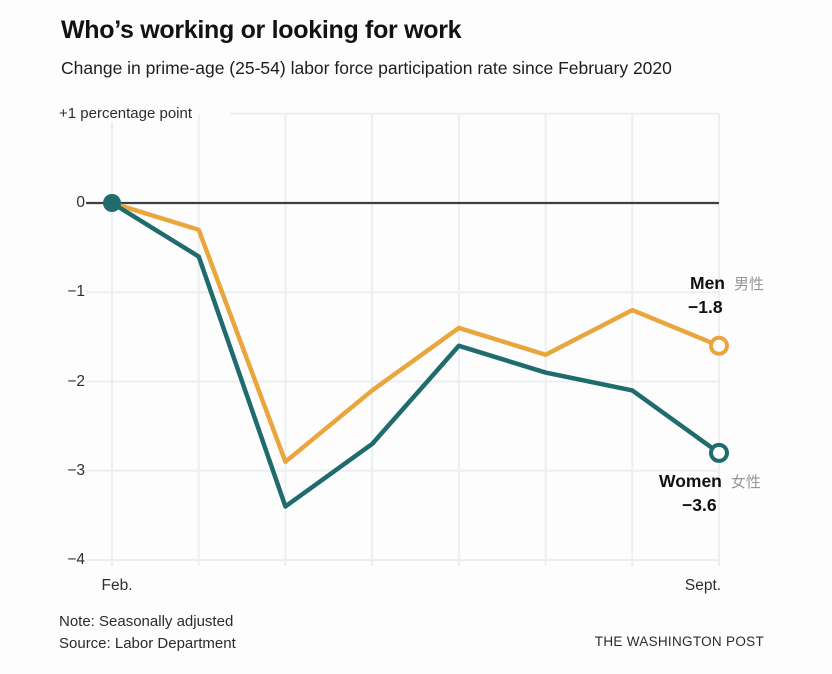  What do you see at coordinates (719, 452) in the screenshot?
I see `women-end-marker` at bounding box center [719, 452].